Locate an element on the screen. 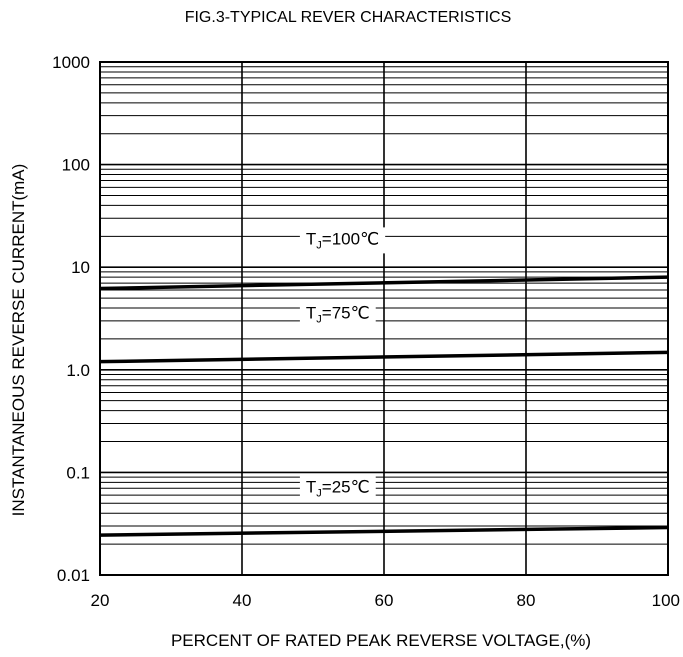 This screenshot has width=683, height=657. x-tick-labels: 20 40 60 80 100 is located at coordinates (385, 600).